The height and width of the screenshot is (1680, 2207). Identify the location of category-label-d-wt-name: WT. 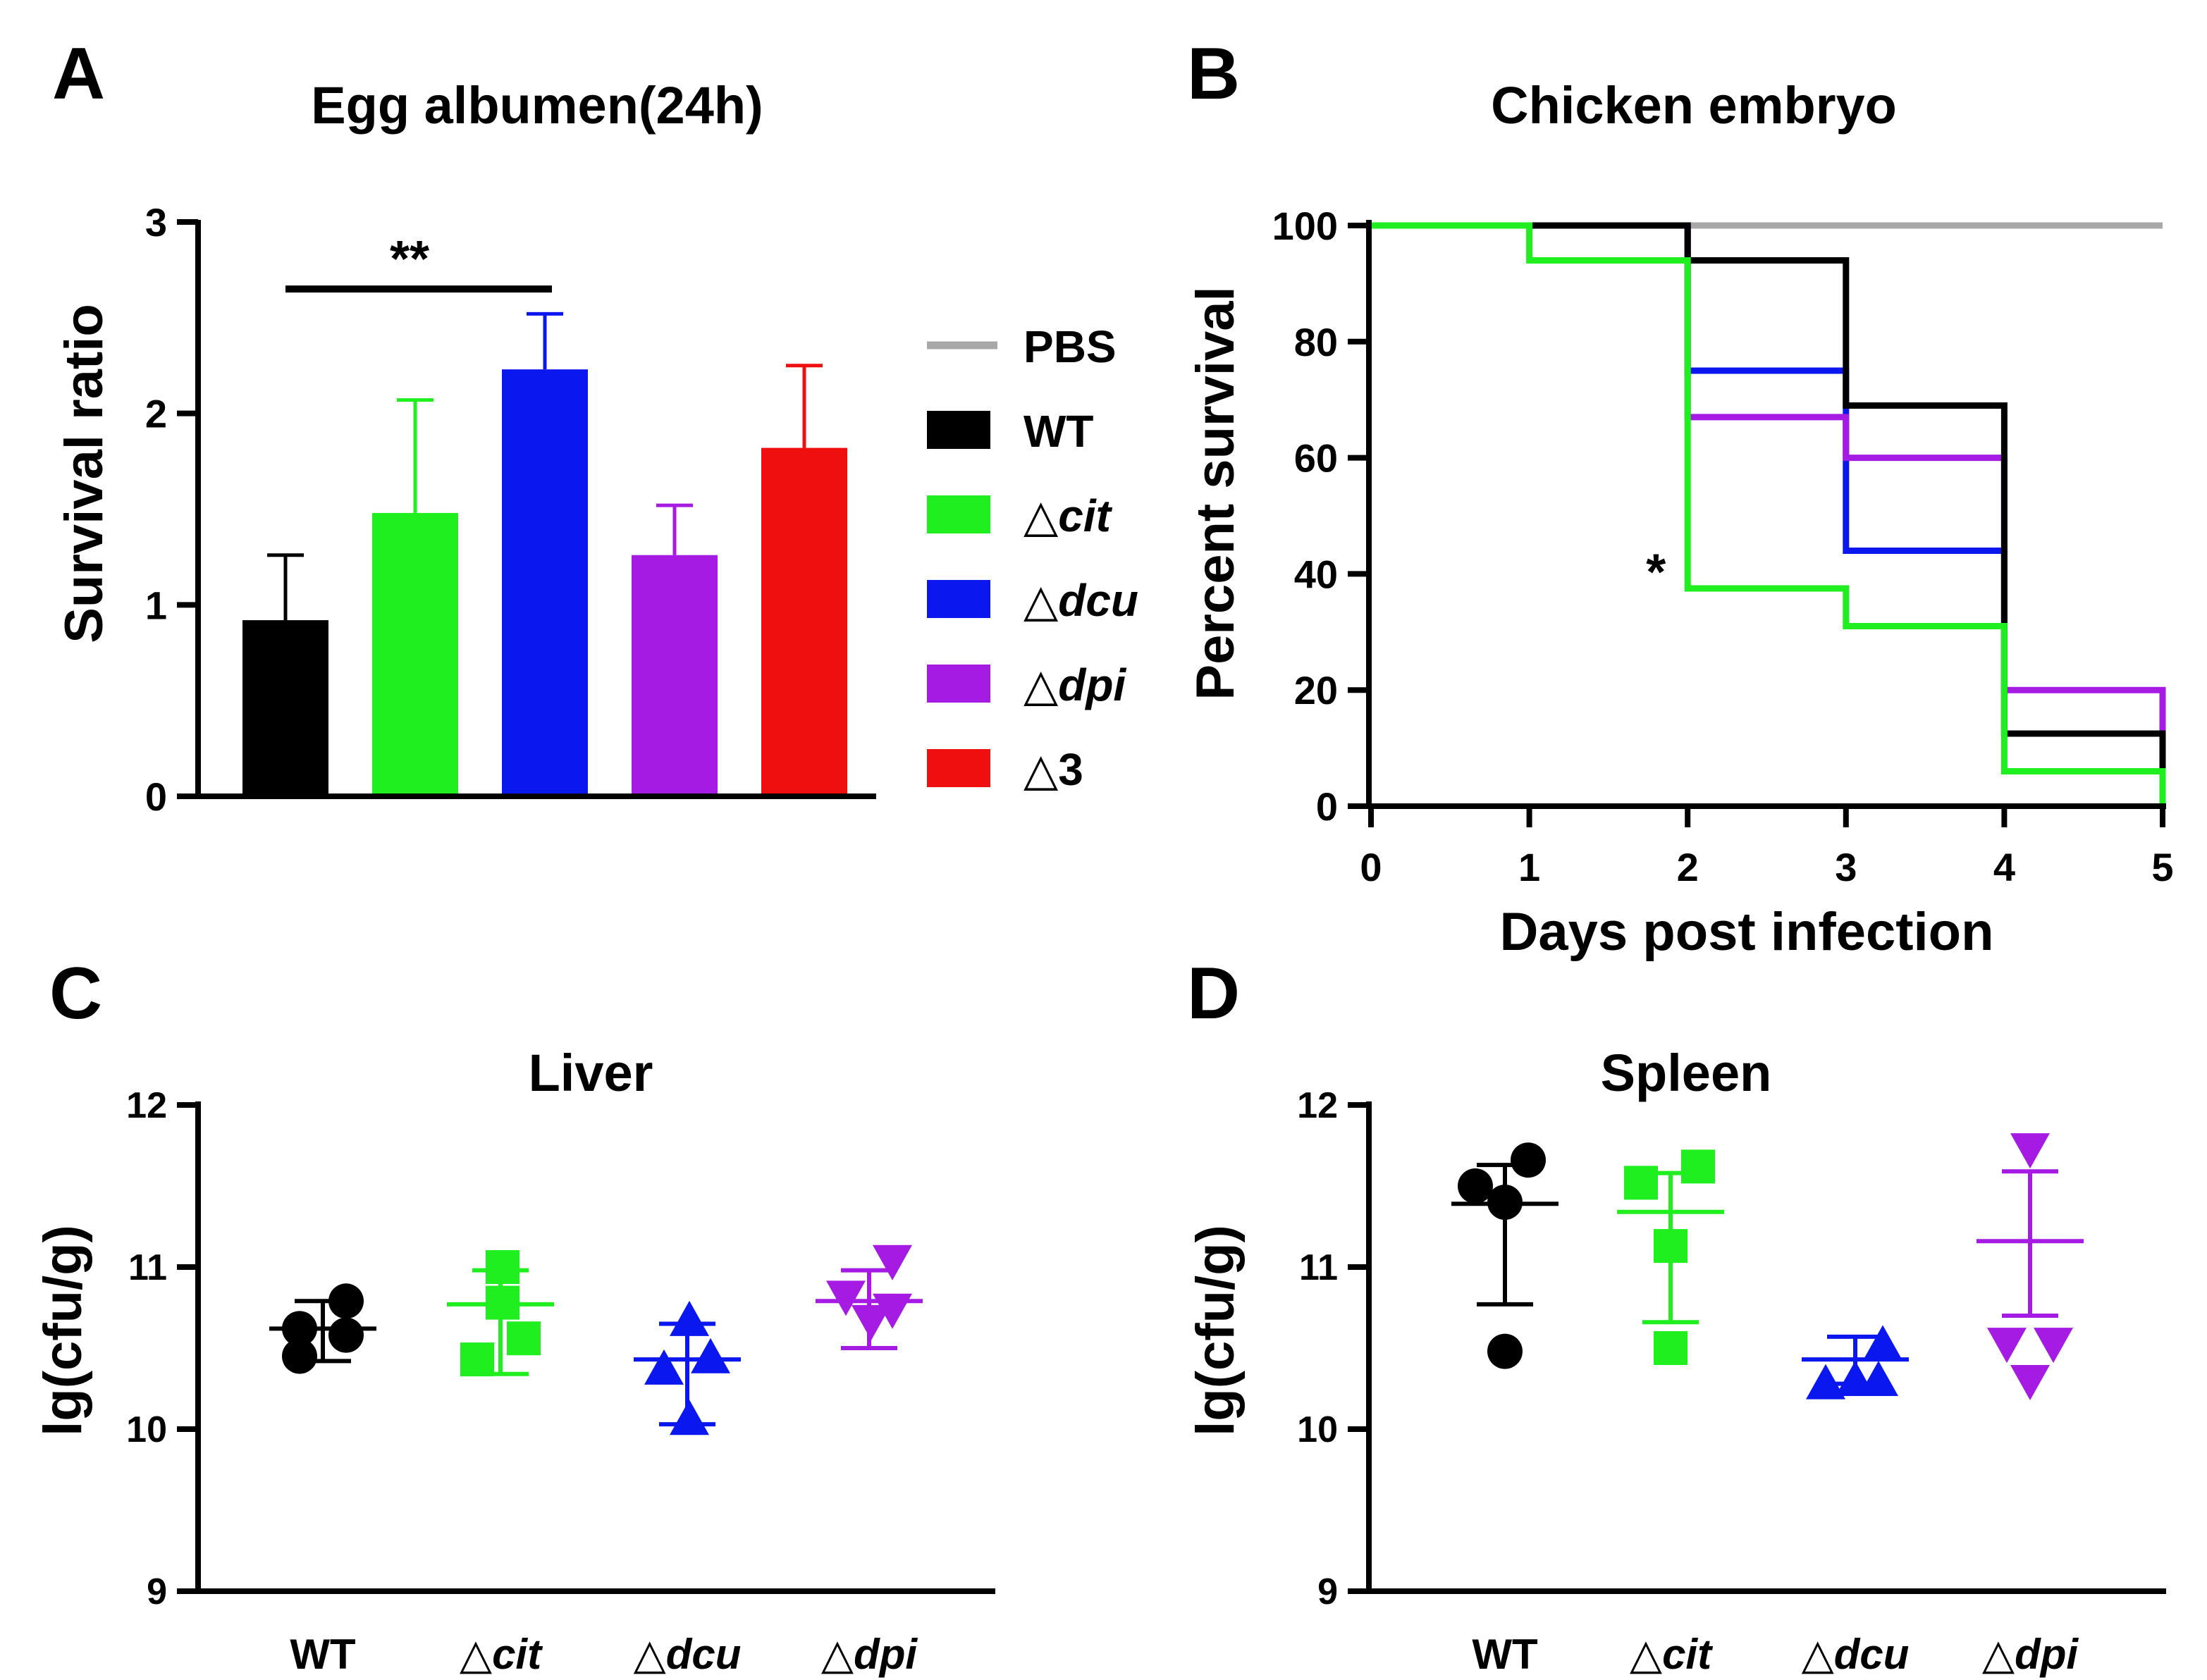
(1505, 1654).